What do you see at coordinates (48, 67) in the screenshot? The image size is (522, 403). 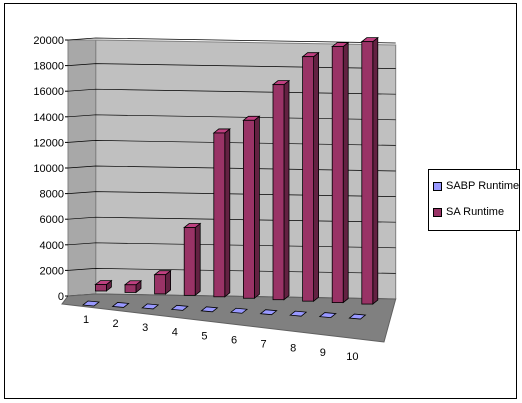 I see `y-tick-label: 18000` at bounding box center [48, 67].